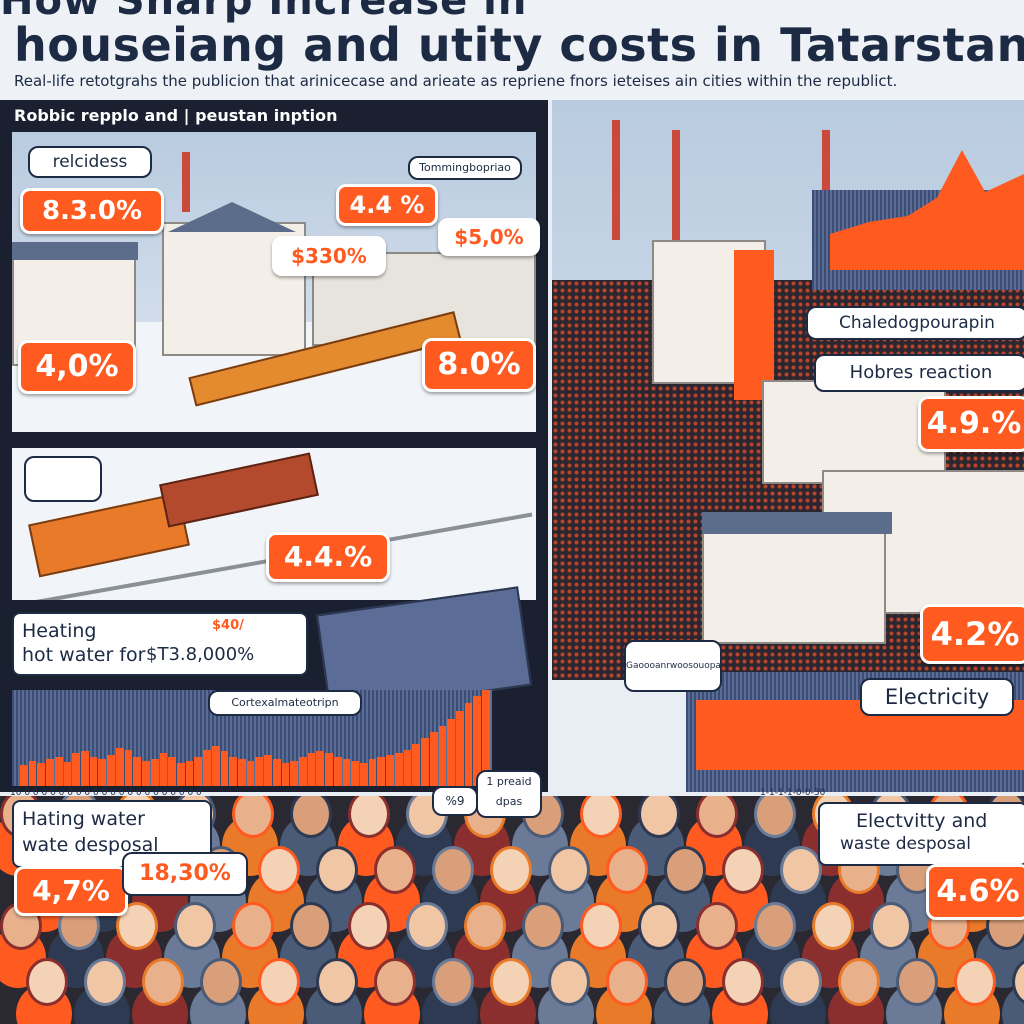  Describe the element at coordinates (83, 819) in the screenshot. I see `bottom-left-line1: Hating water` at that location.